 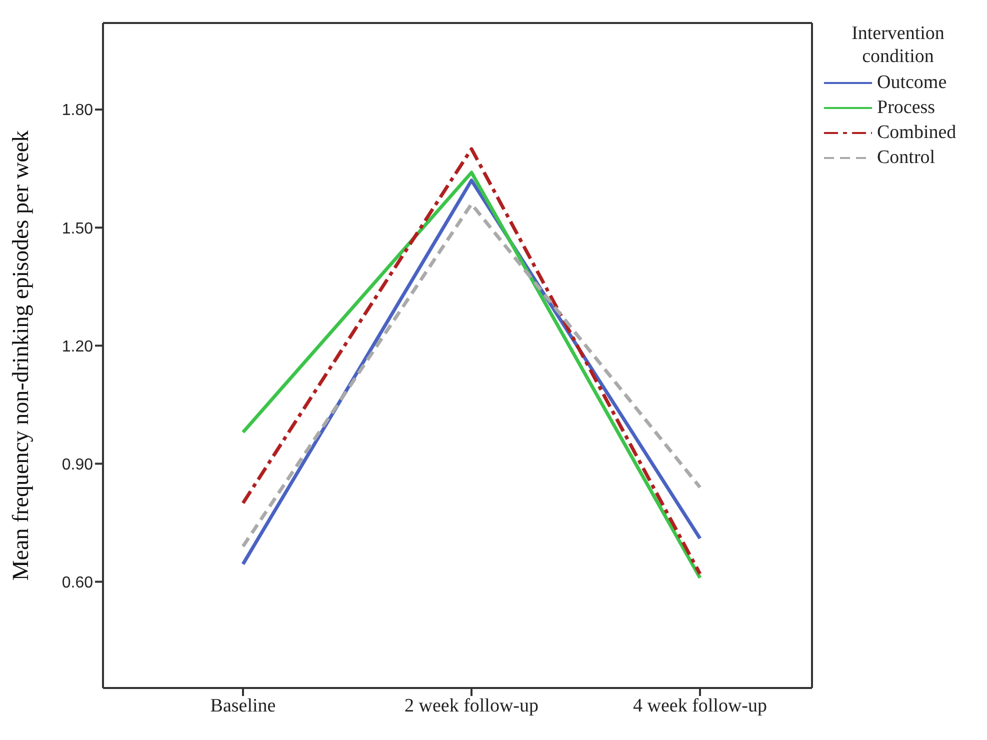 What do you see at coordinates (898, 45) in the screenshot?
I see `legend-title: Intervention condition` at bounding box center [898, 45].